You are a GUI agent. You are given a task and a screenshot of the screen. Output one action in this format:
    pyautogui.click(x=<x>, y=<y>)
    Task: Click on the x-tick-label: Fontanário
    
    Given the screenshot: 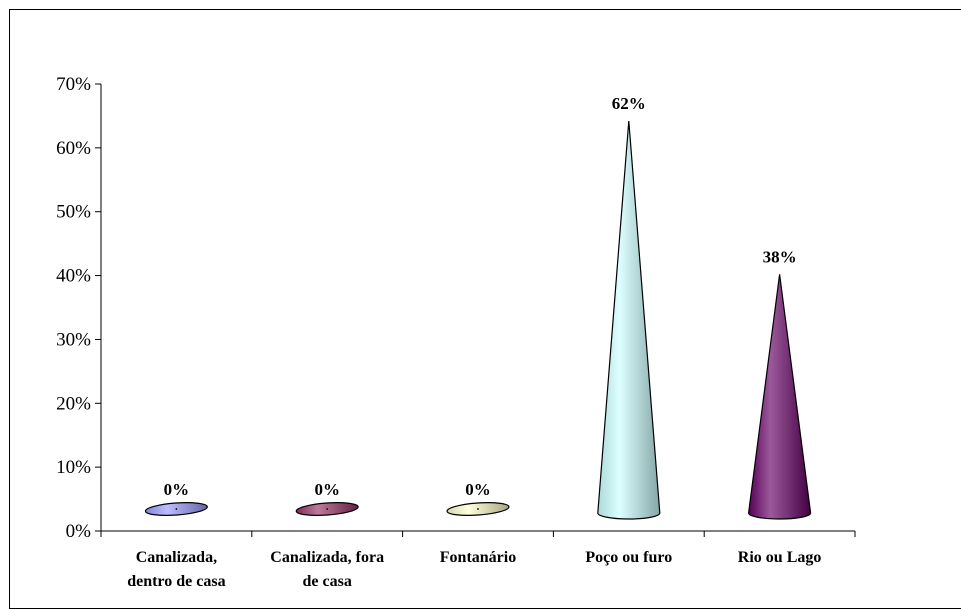 What is the action you would take?
    pyautogui.click(x=478, y=557)
    